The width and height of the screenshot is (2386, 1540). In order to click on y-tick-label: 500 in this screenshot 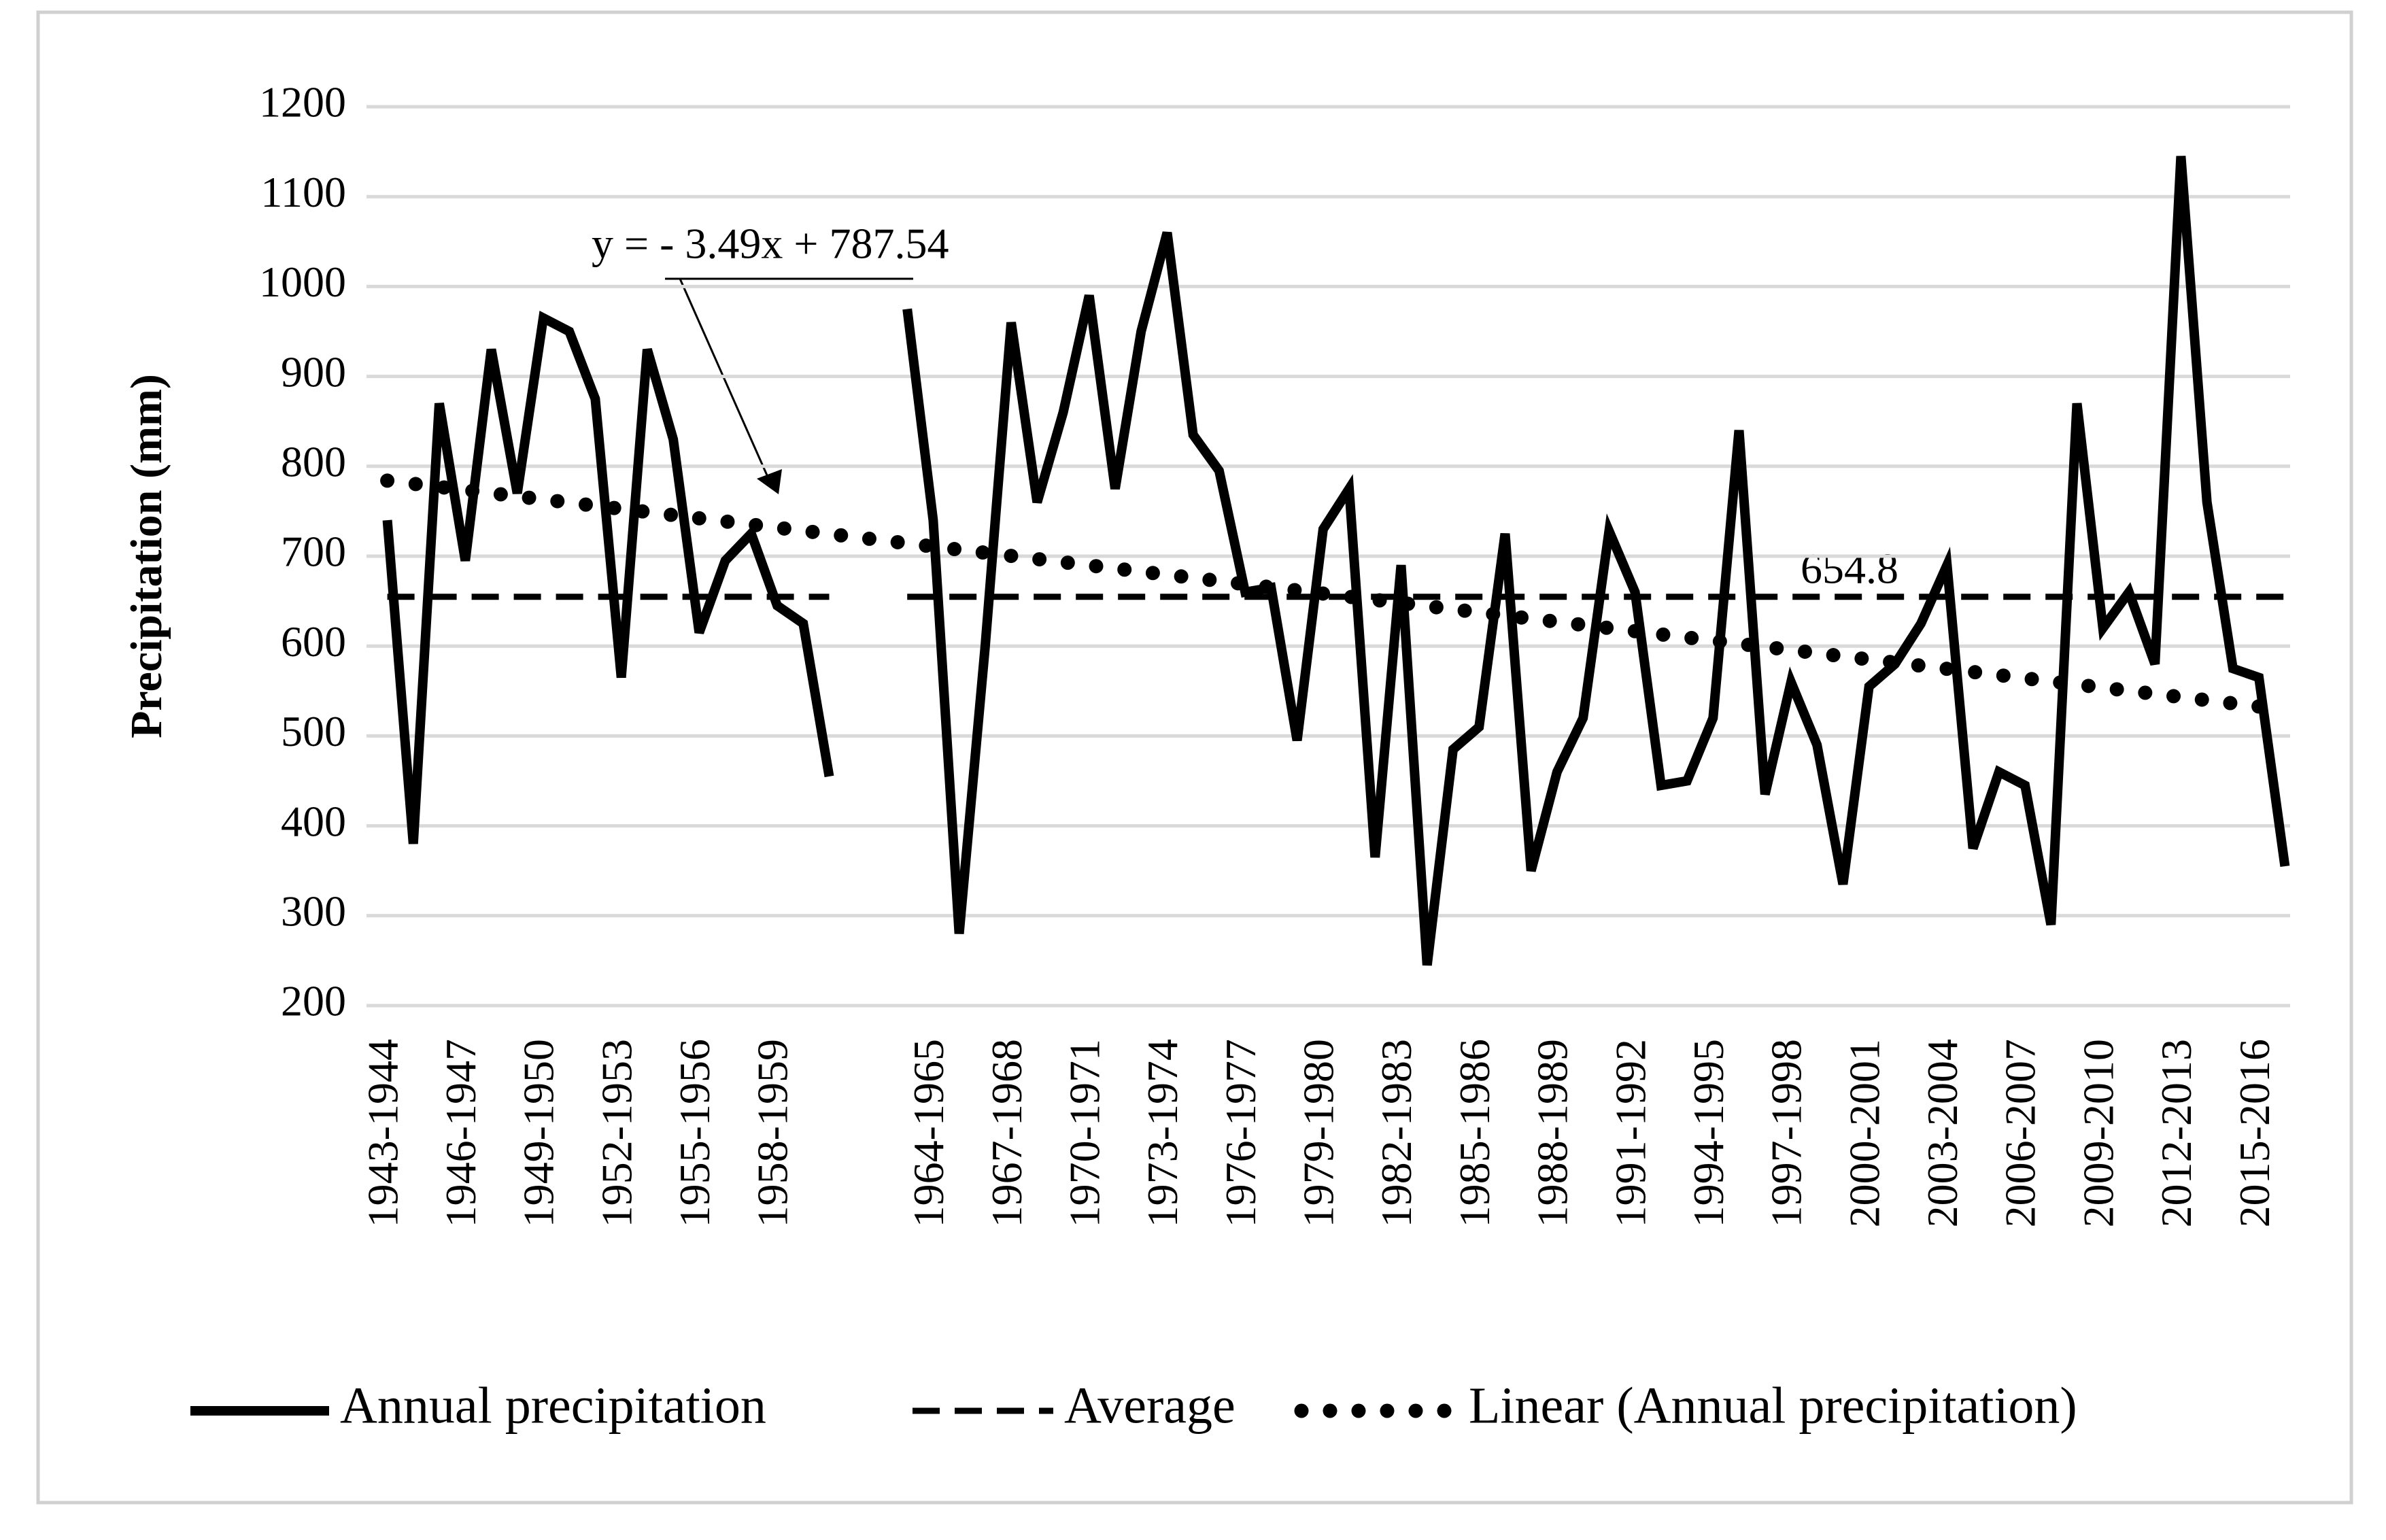, I will do `click(313, 731)`.